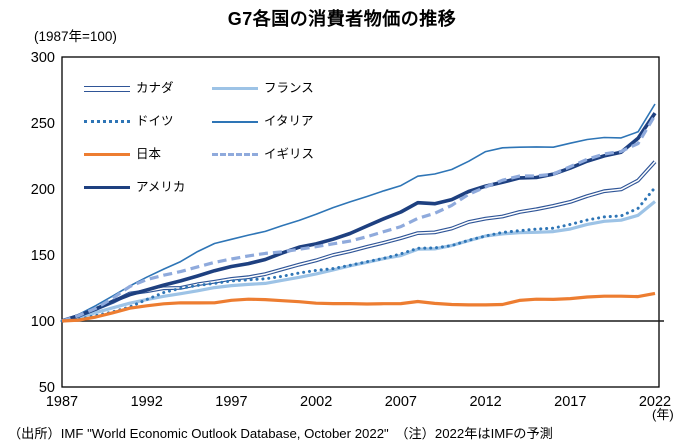  Describe the element at coordinates (43, 124) in the screenshot. I see `y-tick-label: 250` at that location.